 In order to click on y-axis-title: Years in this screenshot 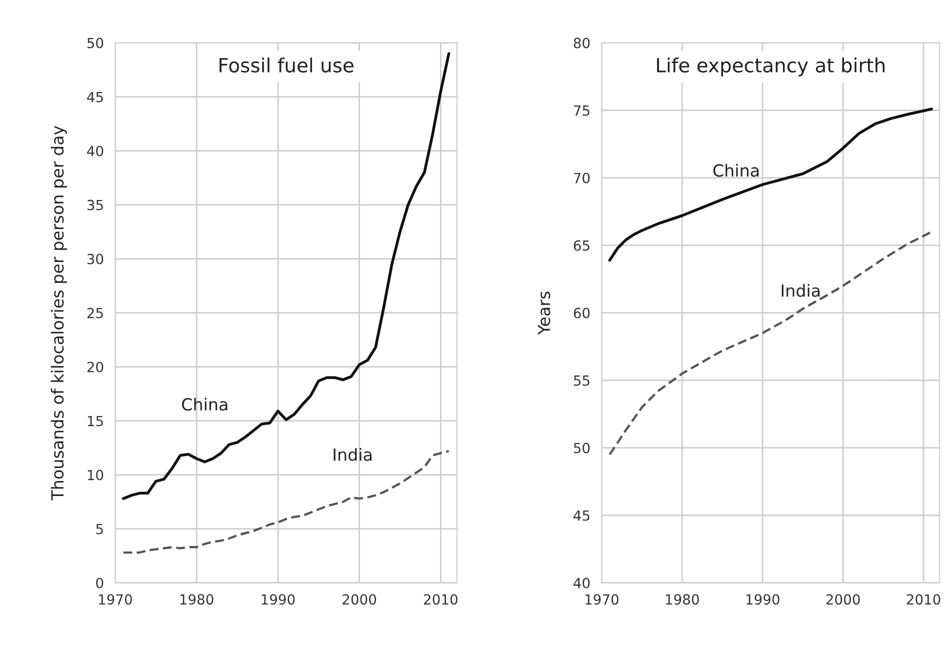, I will do `click(544, 313)`.